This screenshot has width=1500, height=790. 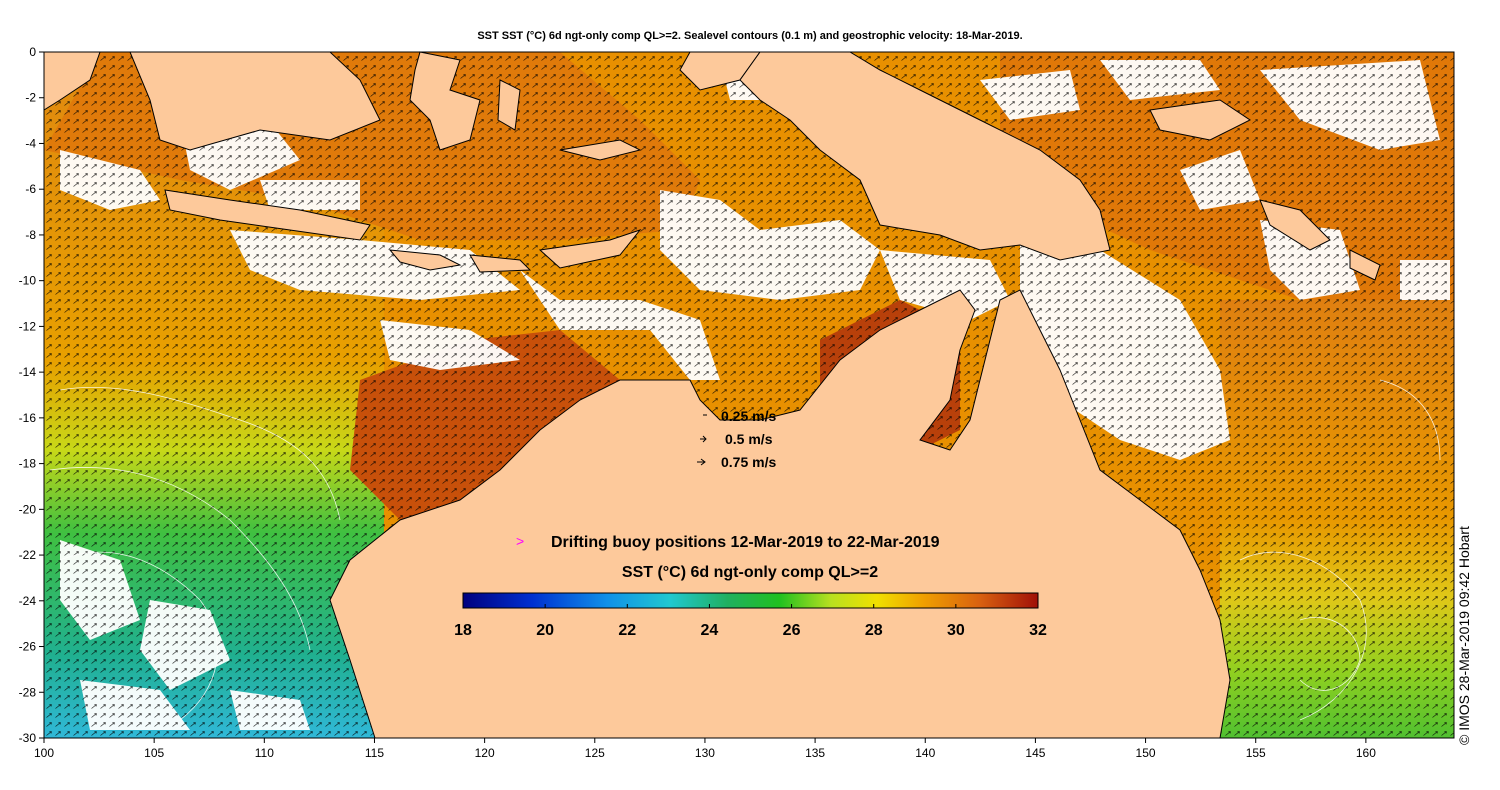 What do you see at coordinates (750, 621) in the screenshot?
I see `colorbar-ticks: 18 20 22 24 26 28 30 32` at bounding box center [750, 621].